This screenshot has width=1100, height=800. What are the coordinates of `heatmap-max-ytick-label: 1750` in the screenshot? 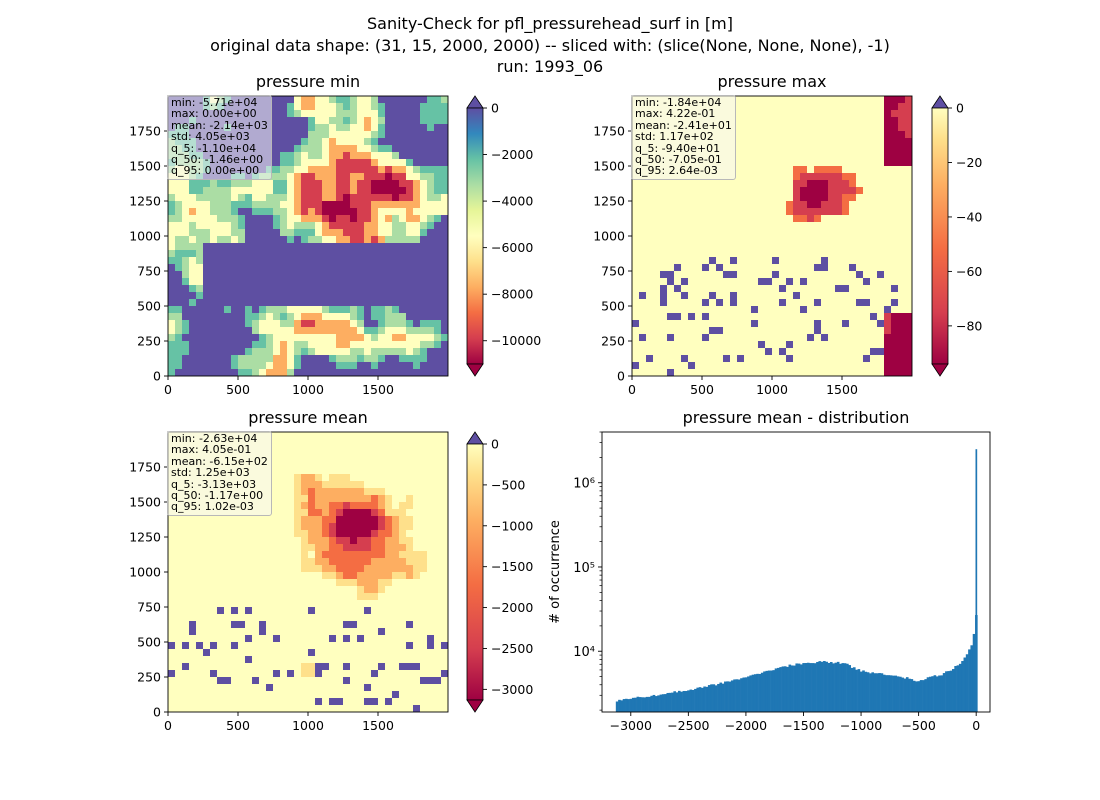 It's located at (609, 131).